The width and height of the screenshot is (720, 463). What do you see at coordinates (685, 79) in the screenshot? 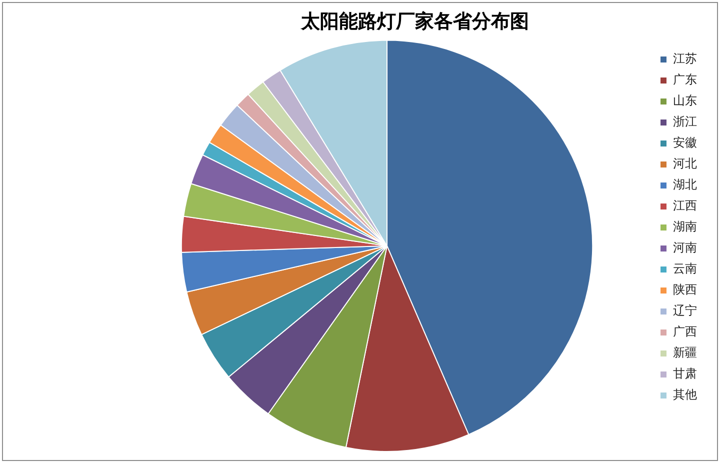
I see `legend-label: 广东` at bounding box center [685, 79].